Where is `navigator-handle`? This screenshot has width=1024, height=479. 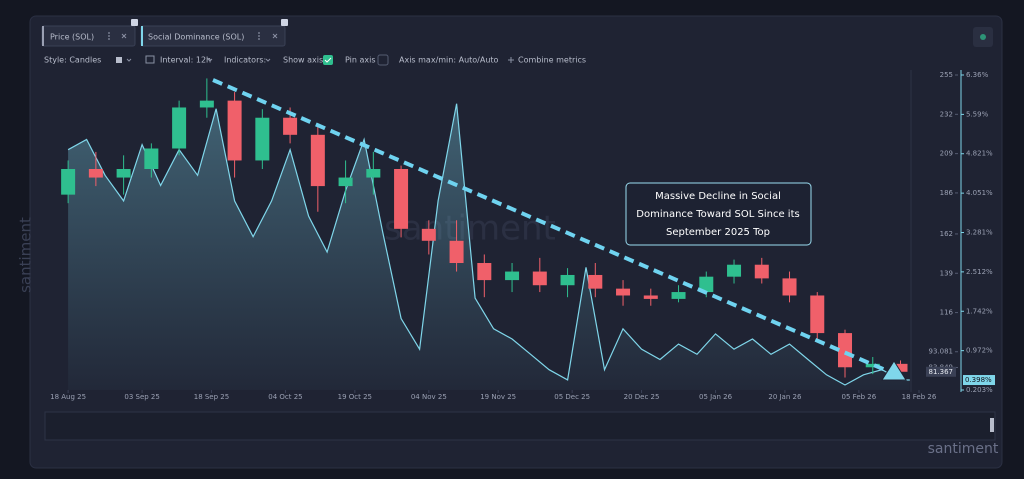
navigator-handle is located at coordinates (992, 425).